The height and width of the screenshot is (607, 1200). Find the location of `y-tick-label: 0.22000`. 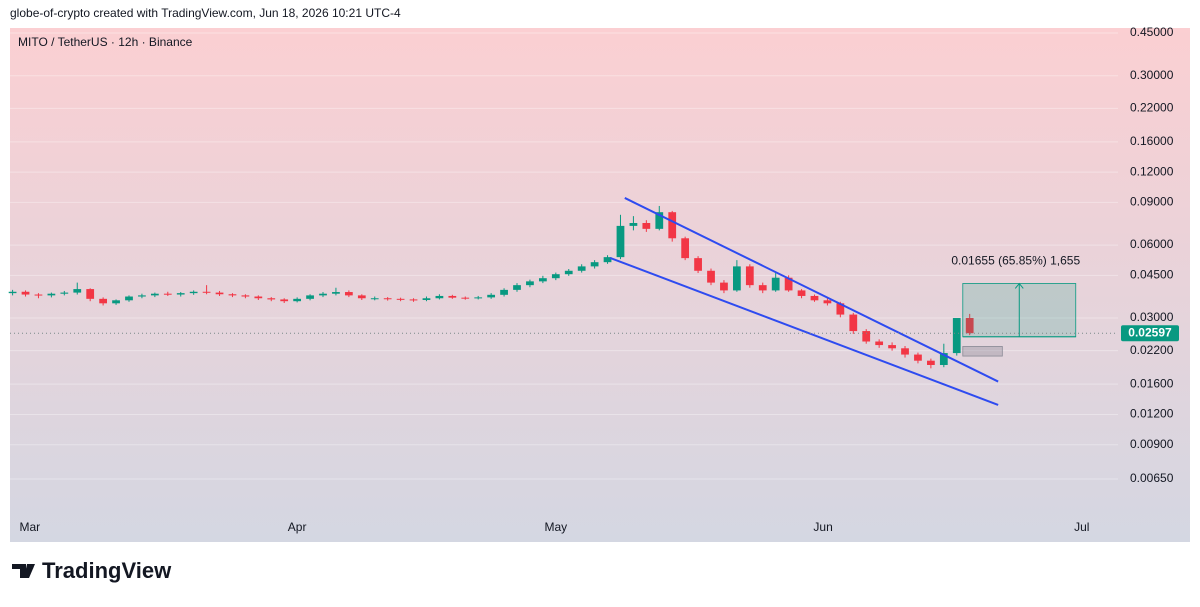

y-tick-label: 0.22000 is located at coordinates (1152, 108).